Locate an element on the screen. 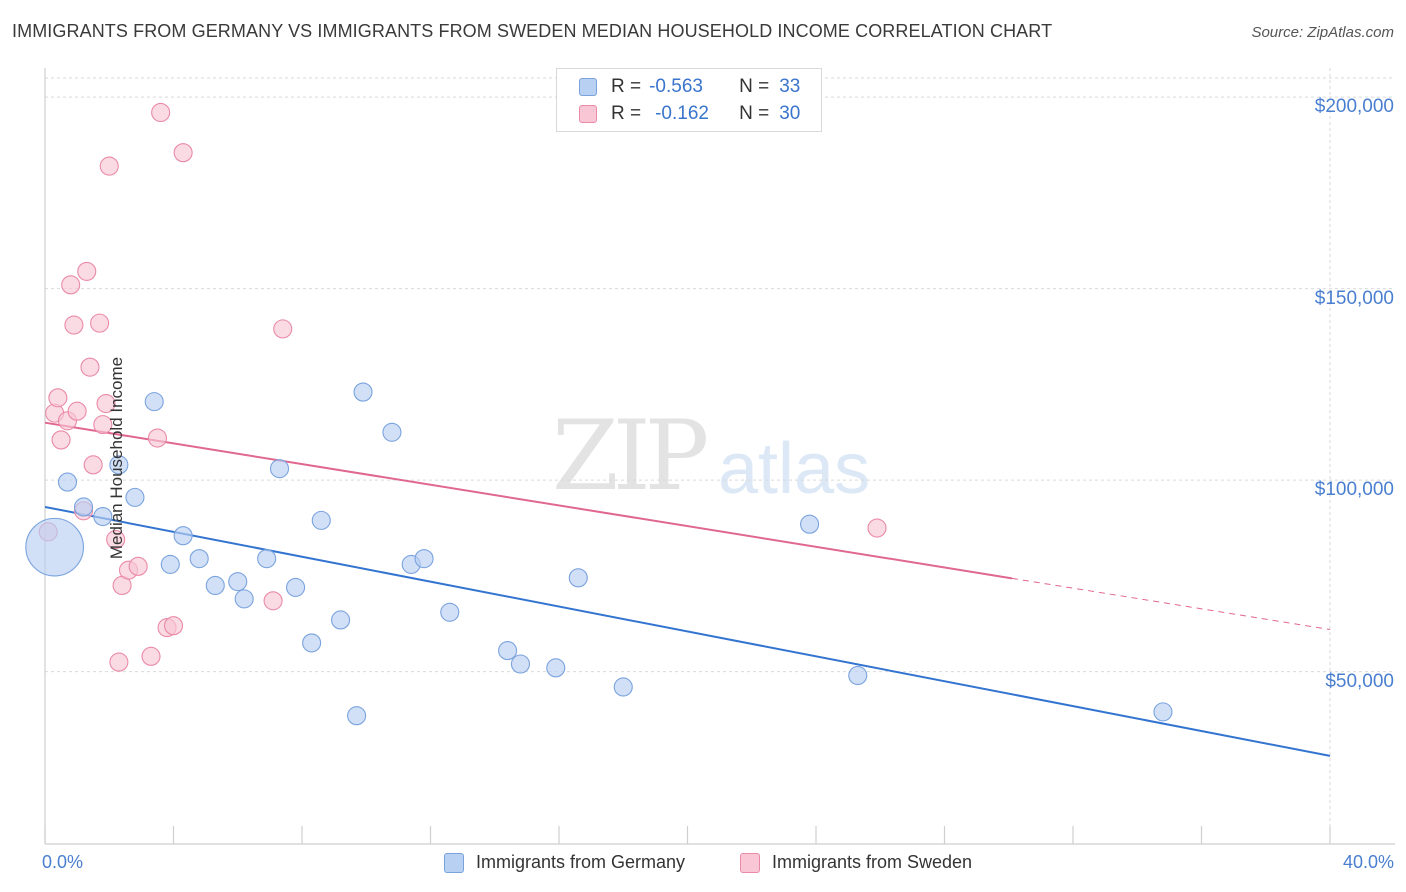 The image size is (1406, 892). sweden-r-value: -0.162 is located at coordinates (682, 113).